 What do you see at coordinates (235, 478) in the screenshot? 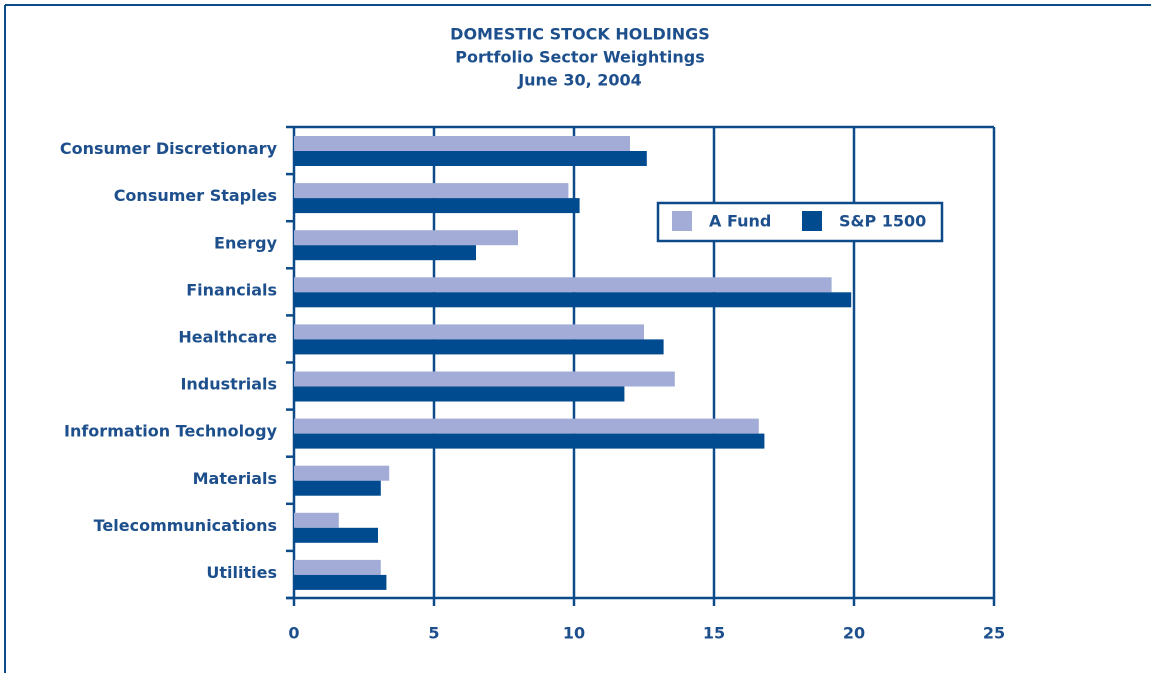
I see `y-tick-label: Materials` at bounding box center [235, 478].